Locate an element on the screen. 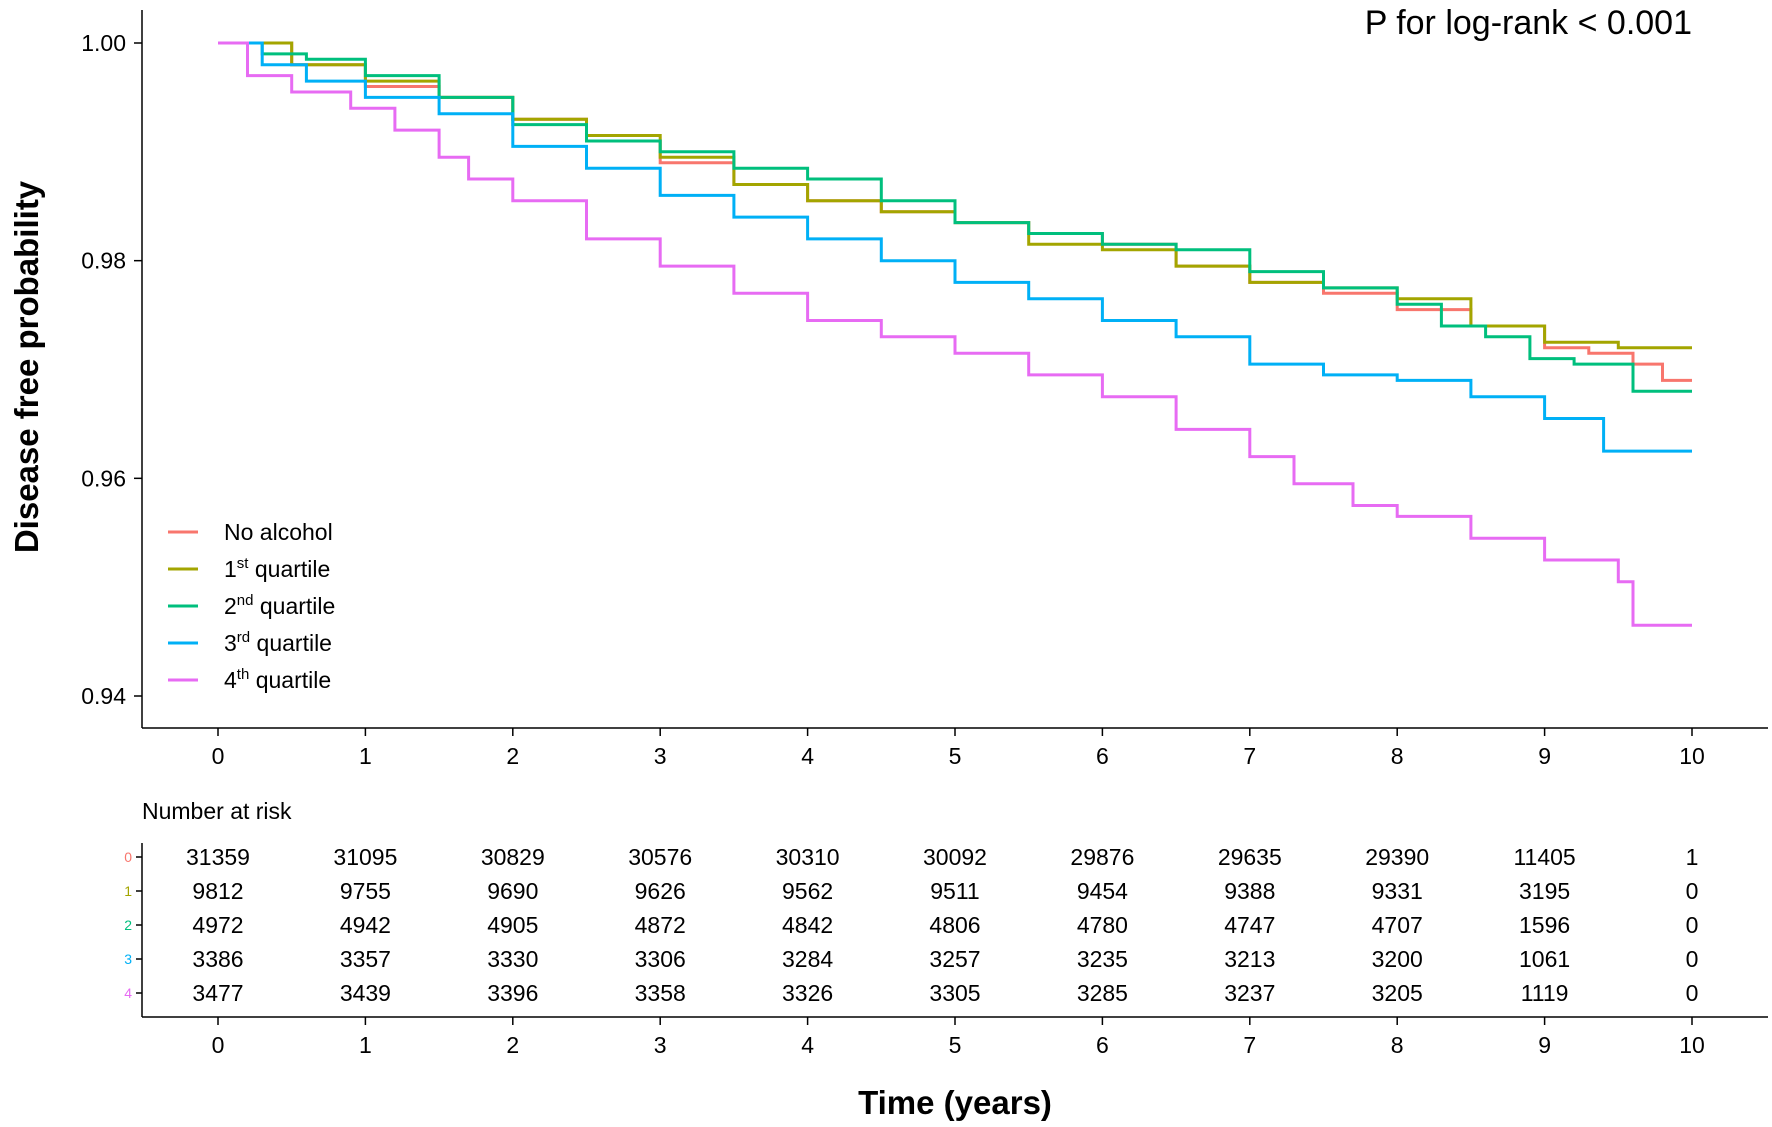 This screenshot has height=1127, width=1772. risk-strata-label: 3 is located at coordinates (128, 959).